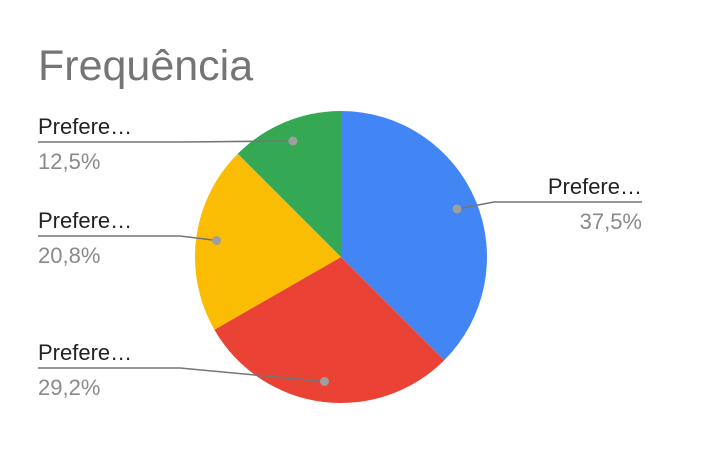 This screenshot has height=470, width=714. Describe the element at coordinates (611, 221) in the screenshot. I see `slice-percent-1: 37,5%` at that location.